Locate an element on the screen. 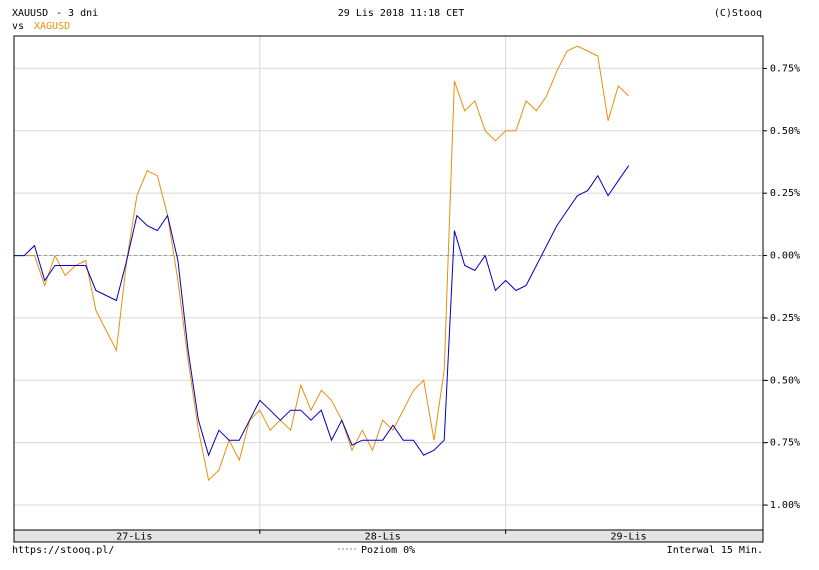 This screenshot has width=819, height=570. y-tick-label: 0.50% is located at coordinates (785, 131).